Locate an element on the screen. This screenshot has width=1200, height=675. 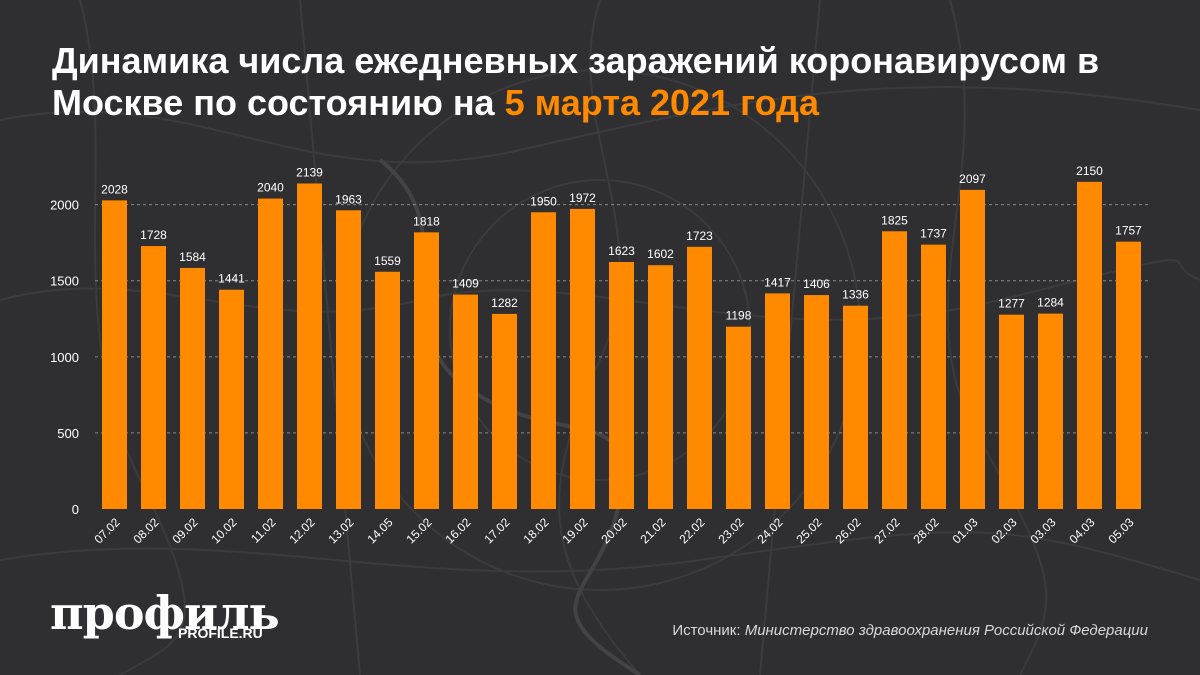
x-tick-label: 12.02 is located at coordinates (301, 530).